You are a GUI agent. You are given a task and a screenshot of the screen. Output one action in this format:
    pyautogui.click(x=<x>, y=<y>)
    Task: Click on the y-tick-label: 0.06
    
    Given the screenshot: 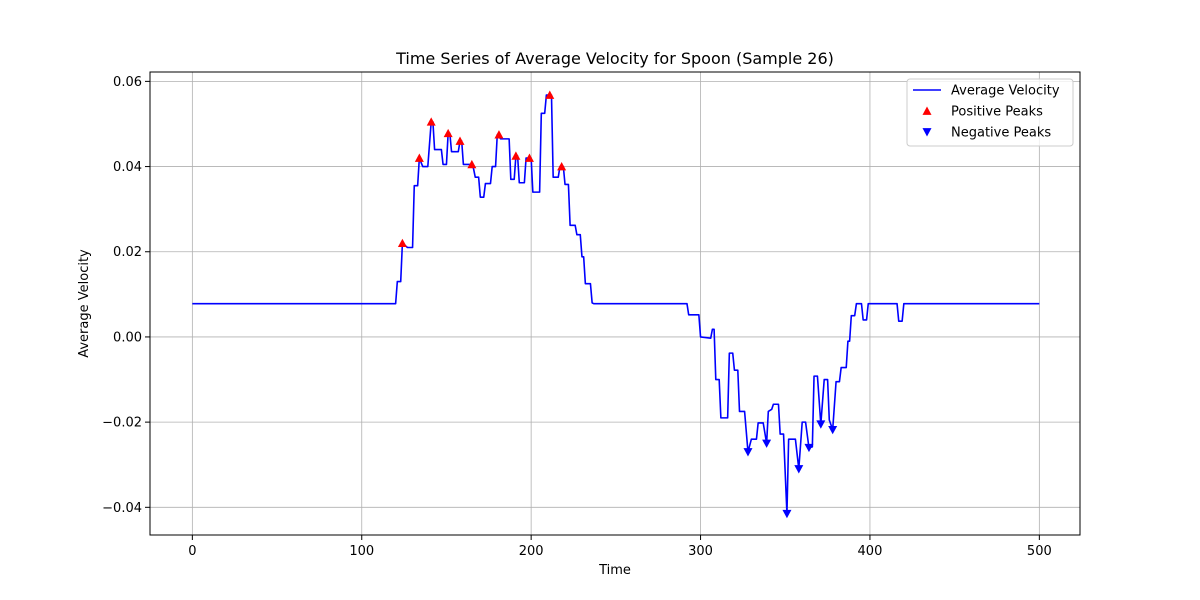 What is the action you would take?
    pyautogui.click(x=127, y=82)
    